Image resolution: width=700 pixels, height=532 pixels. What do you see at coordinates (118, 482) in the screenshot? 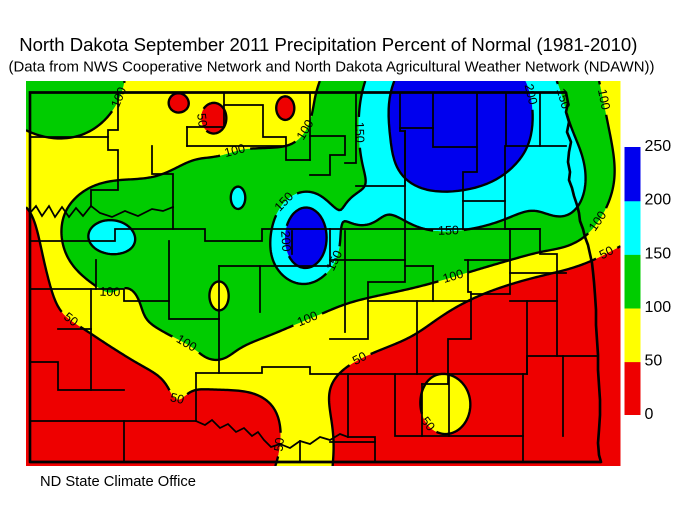
I see `svg-text: ND State Climate Office` at bounding box center [118, 482].